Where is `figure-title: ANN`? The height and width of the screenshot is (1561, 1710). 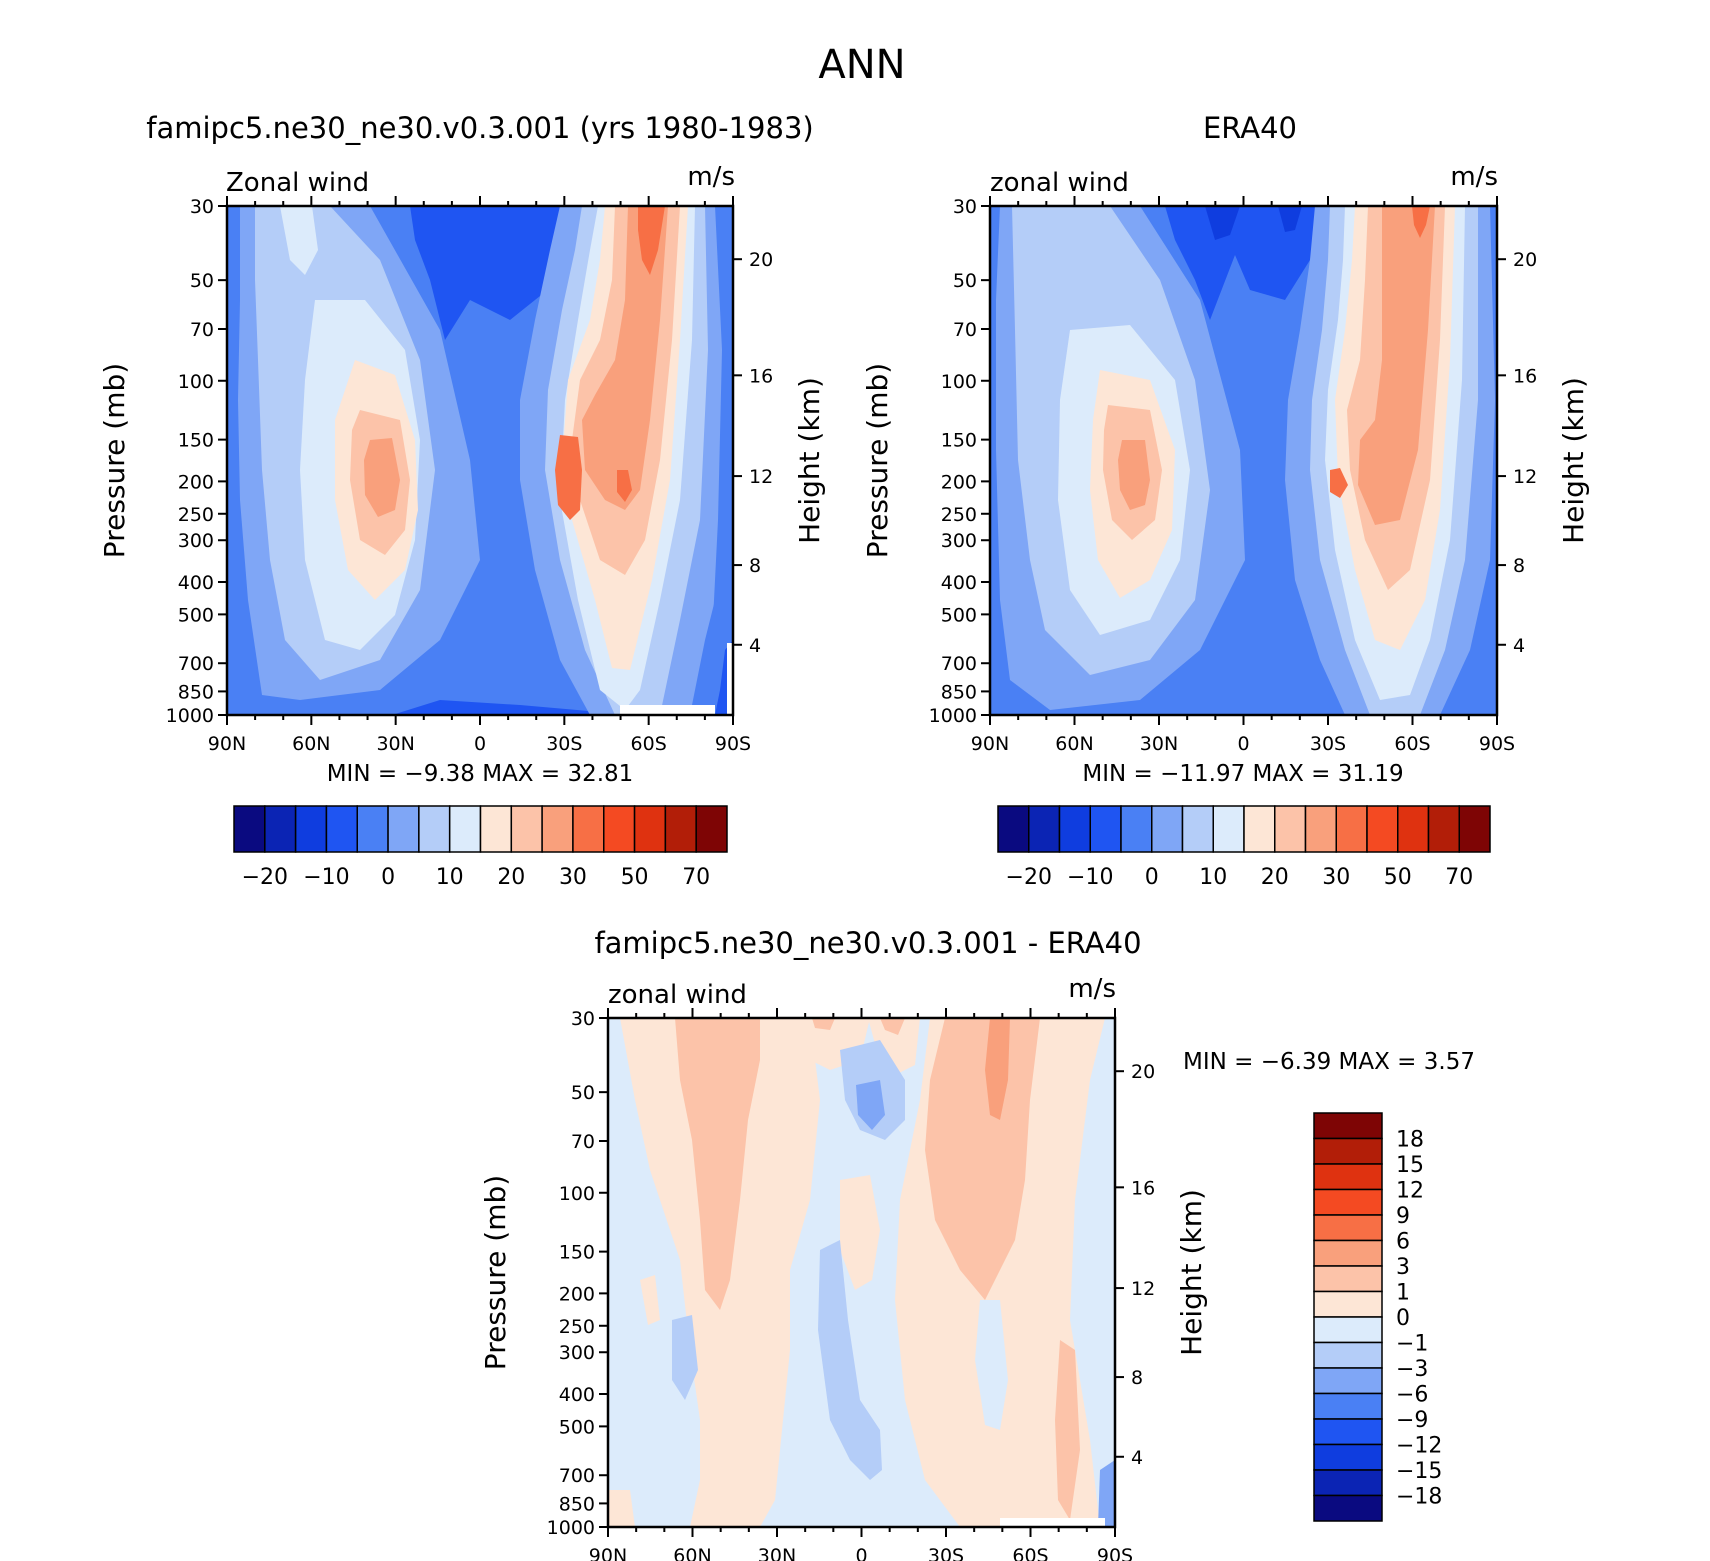
figure-title: ANN is located at coordinates (861, 65).